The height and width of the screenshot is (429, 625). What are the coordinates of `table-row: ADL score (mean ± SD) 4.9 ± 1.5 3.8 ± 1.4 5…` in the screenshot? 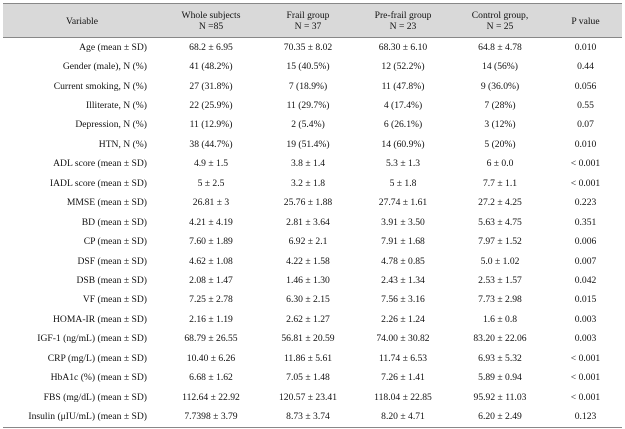 It's located at (312, 164).